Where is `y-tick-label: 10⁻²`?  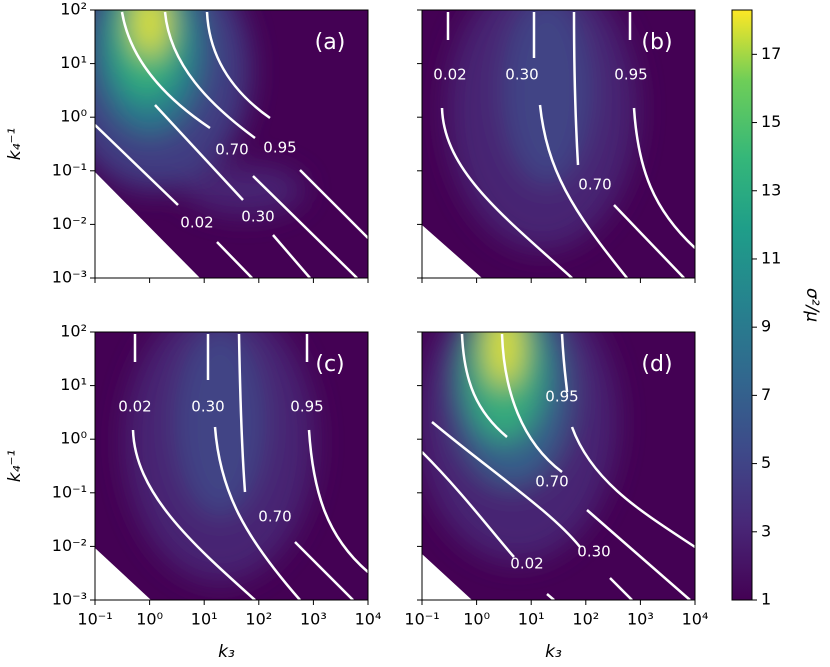 y-tick-label: 10⁻² is located at coordinates (69, 223).